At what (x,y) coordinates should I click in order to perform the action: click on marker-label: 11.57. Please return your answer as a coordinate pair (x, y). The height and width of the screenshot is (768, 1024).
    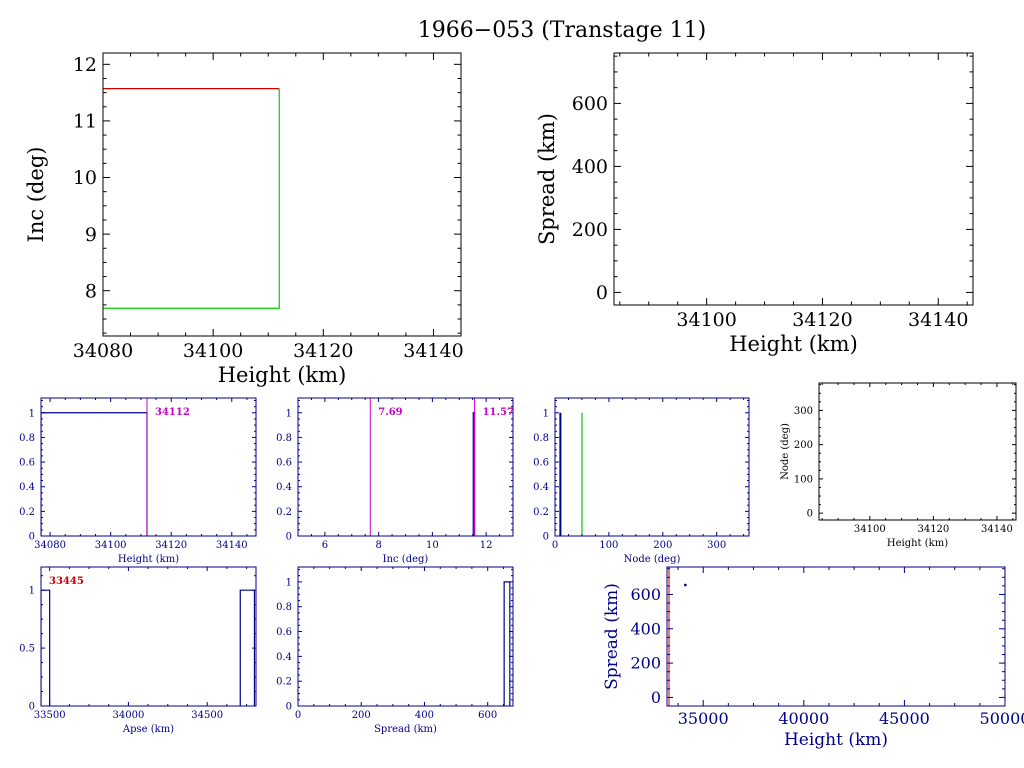
    Looking at the image, I should click on (498, 412).